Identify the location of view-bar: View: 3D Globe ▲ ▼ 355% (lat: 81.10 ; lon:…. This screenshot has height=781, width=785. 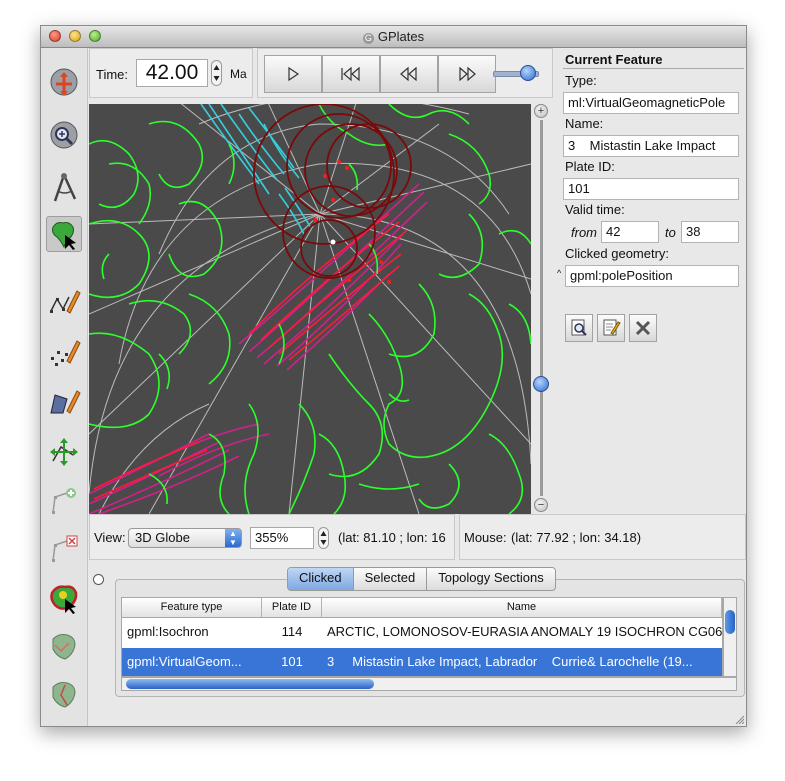
(272, 537).